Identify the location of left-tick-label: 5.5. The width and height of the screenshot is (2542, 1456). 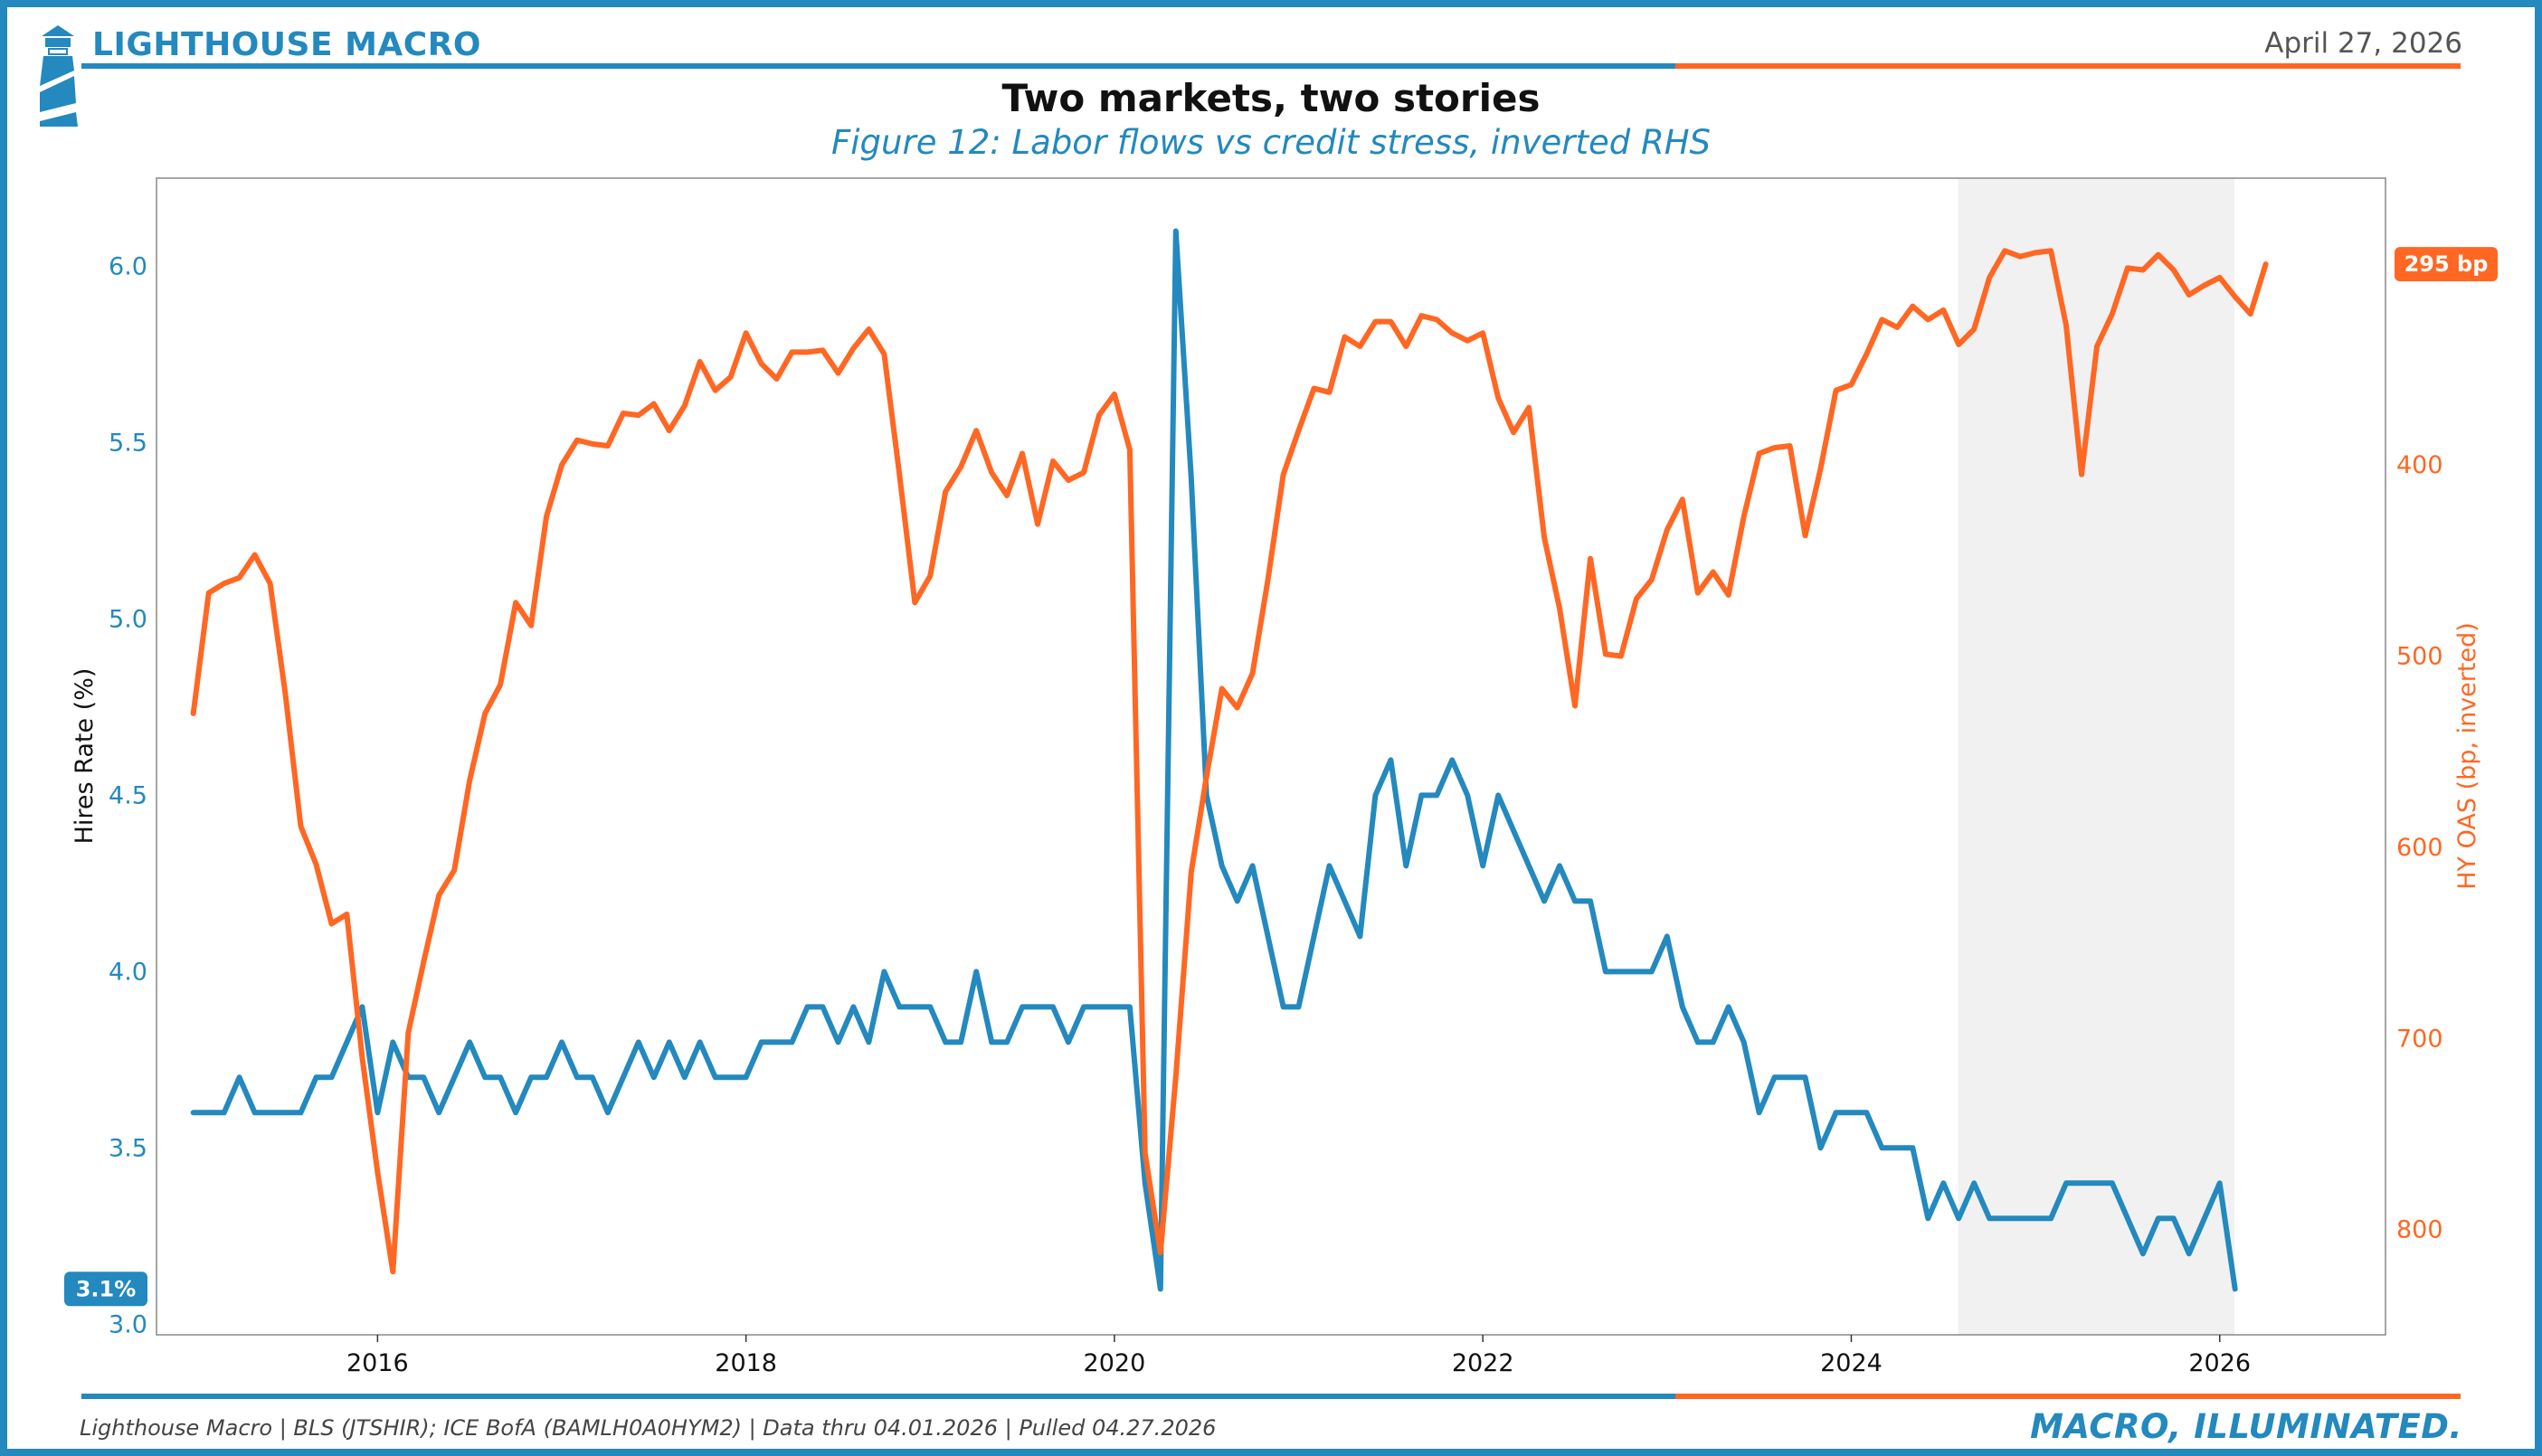
(128, 443).